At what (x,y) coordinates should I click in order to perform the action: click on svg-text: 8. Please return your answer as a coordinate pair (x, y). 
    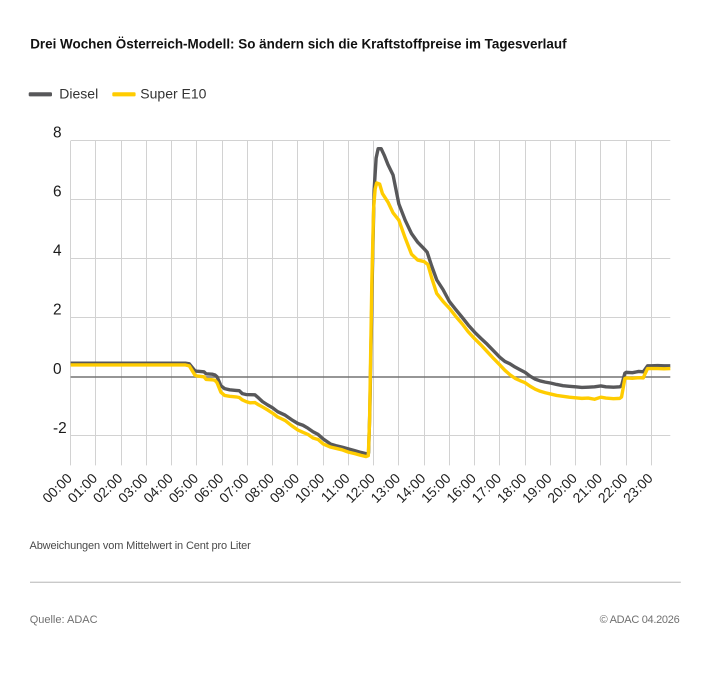
    Looking at the image, I should click on (57, 132).